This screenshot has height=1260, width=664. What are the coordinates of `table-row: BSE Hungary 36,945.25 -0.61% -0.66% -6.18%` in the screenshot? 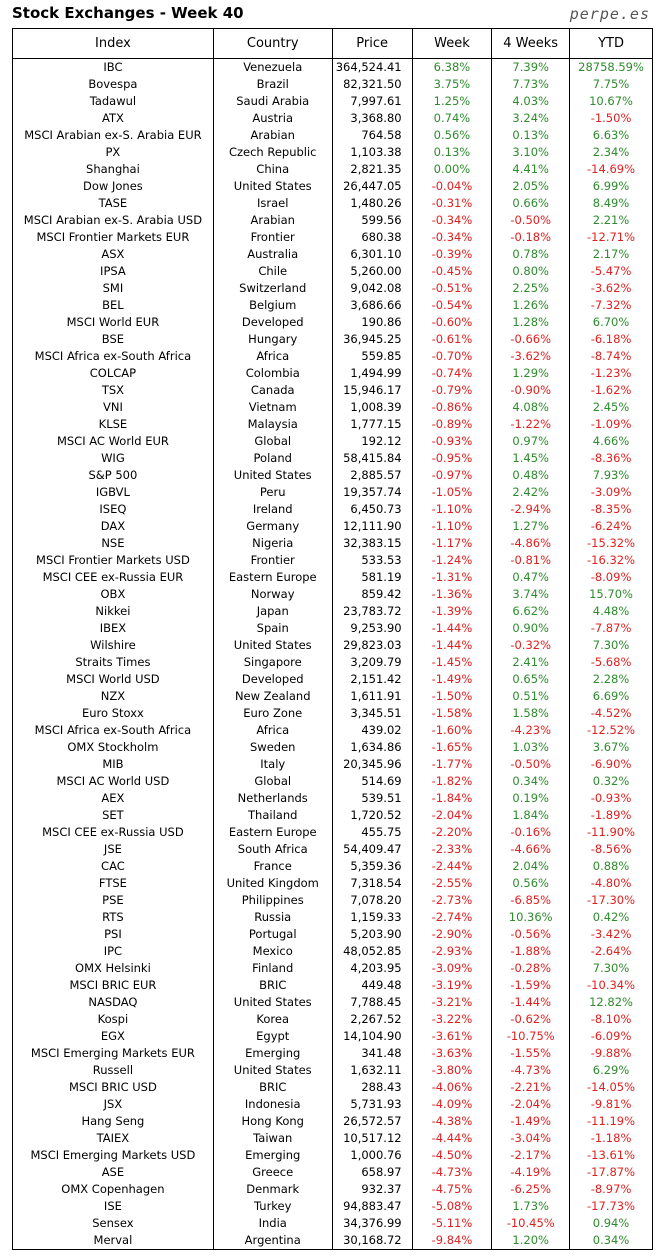 It's located at (332, 339).